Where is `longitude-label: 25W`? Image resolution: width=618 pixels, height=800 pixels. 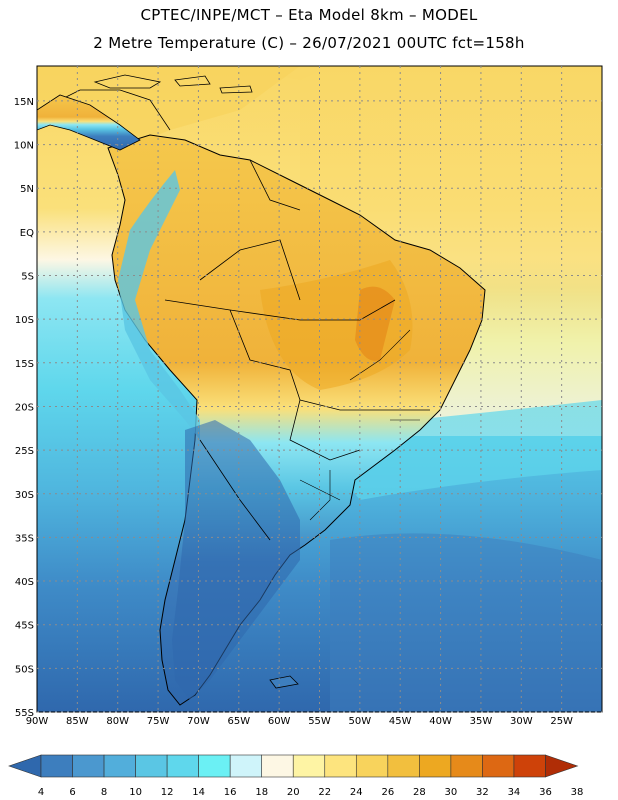 longitude-label: 25W is located at coordinates (561, 721).